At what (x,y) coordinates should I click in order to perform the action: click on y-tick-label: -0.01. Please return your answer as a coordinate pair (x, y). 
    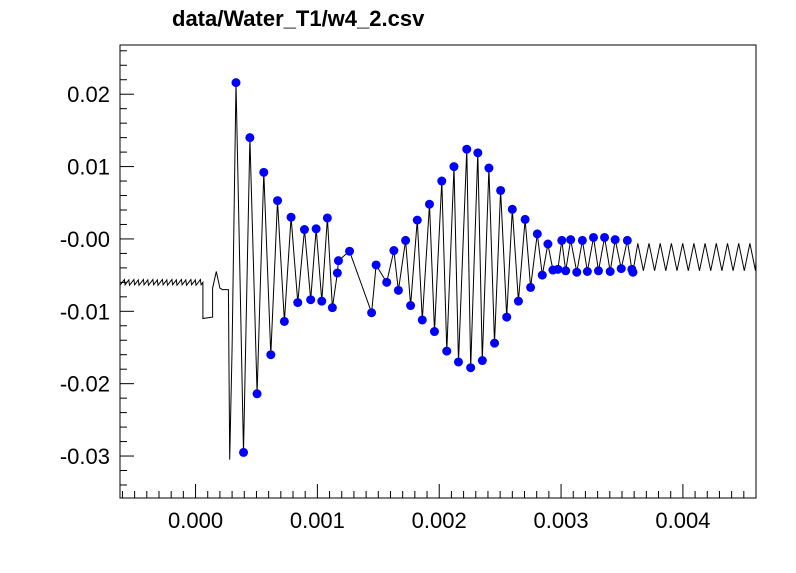
    Looking at the image, I should click on (85, 311).